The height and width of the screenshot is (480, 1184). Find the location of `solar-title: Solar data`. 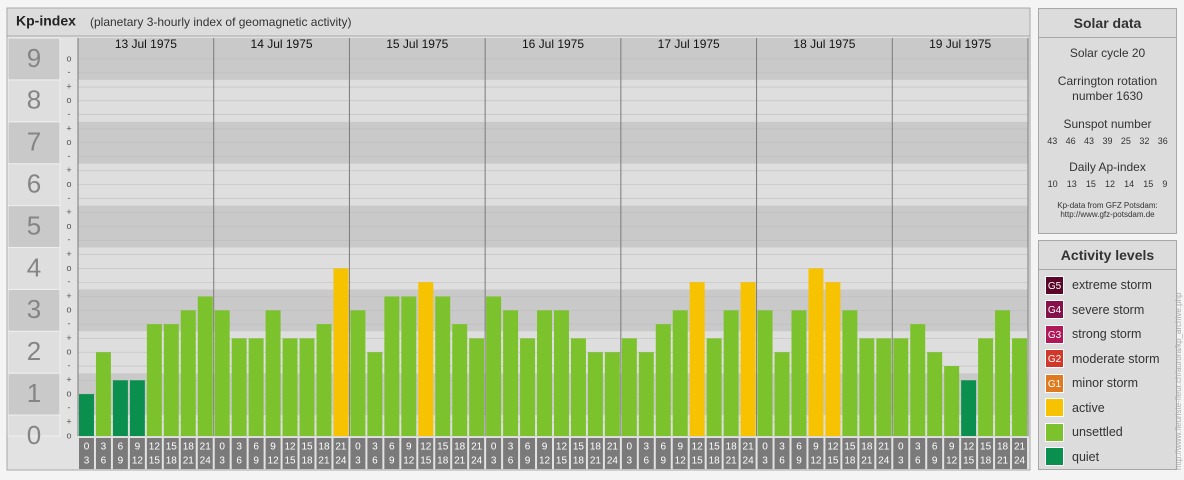

solar-title: Solar data is located at coordinates (1107, 23).